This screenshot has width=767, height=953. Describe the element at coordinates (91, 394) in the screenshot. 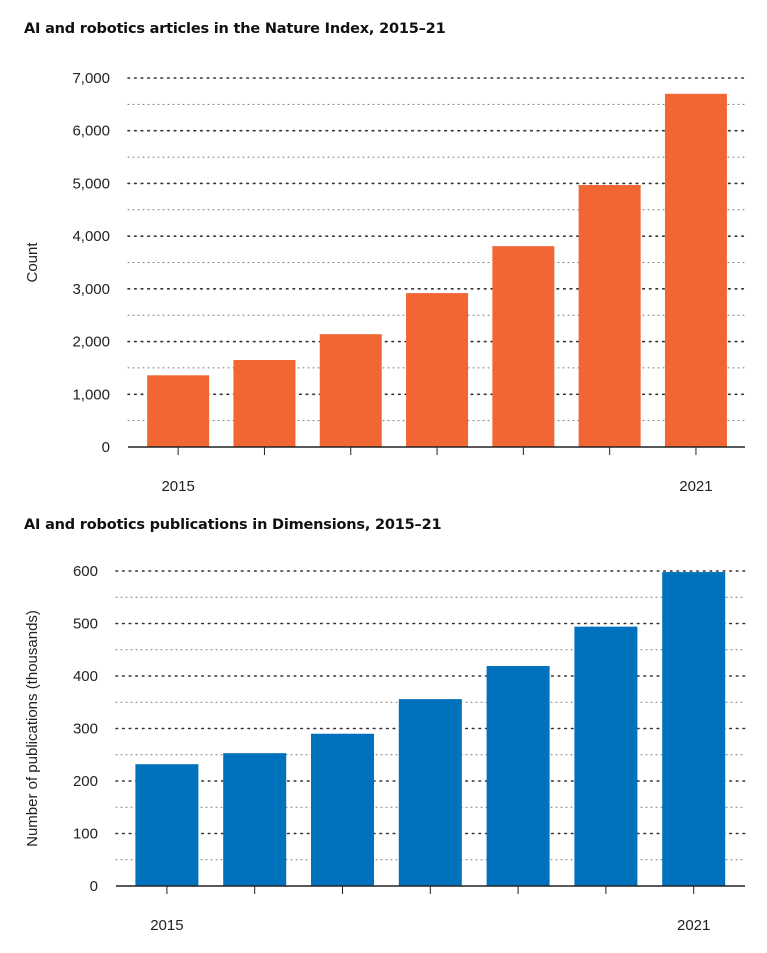

I see `y-tick-label: 1,000` at that location.